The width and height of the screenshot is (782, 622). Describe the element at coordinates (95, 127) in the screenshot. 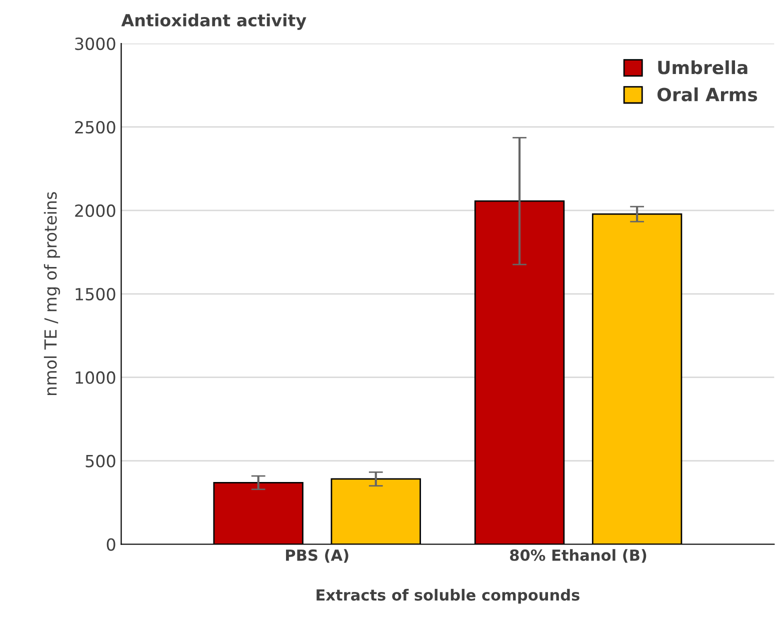

I see `y-tick-label: 2500` at that location.